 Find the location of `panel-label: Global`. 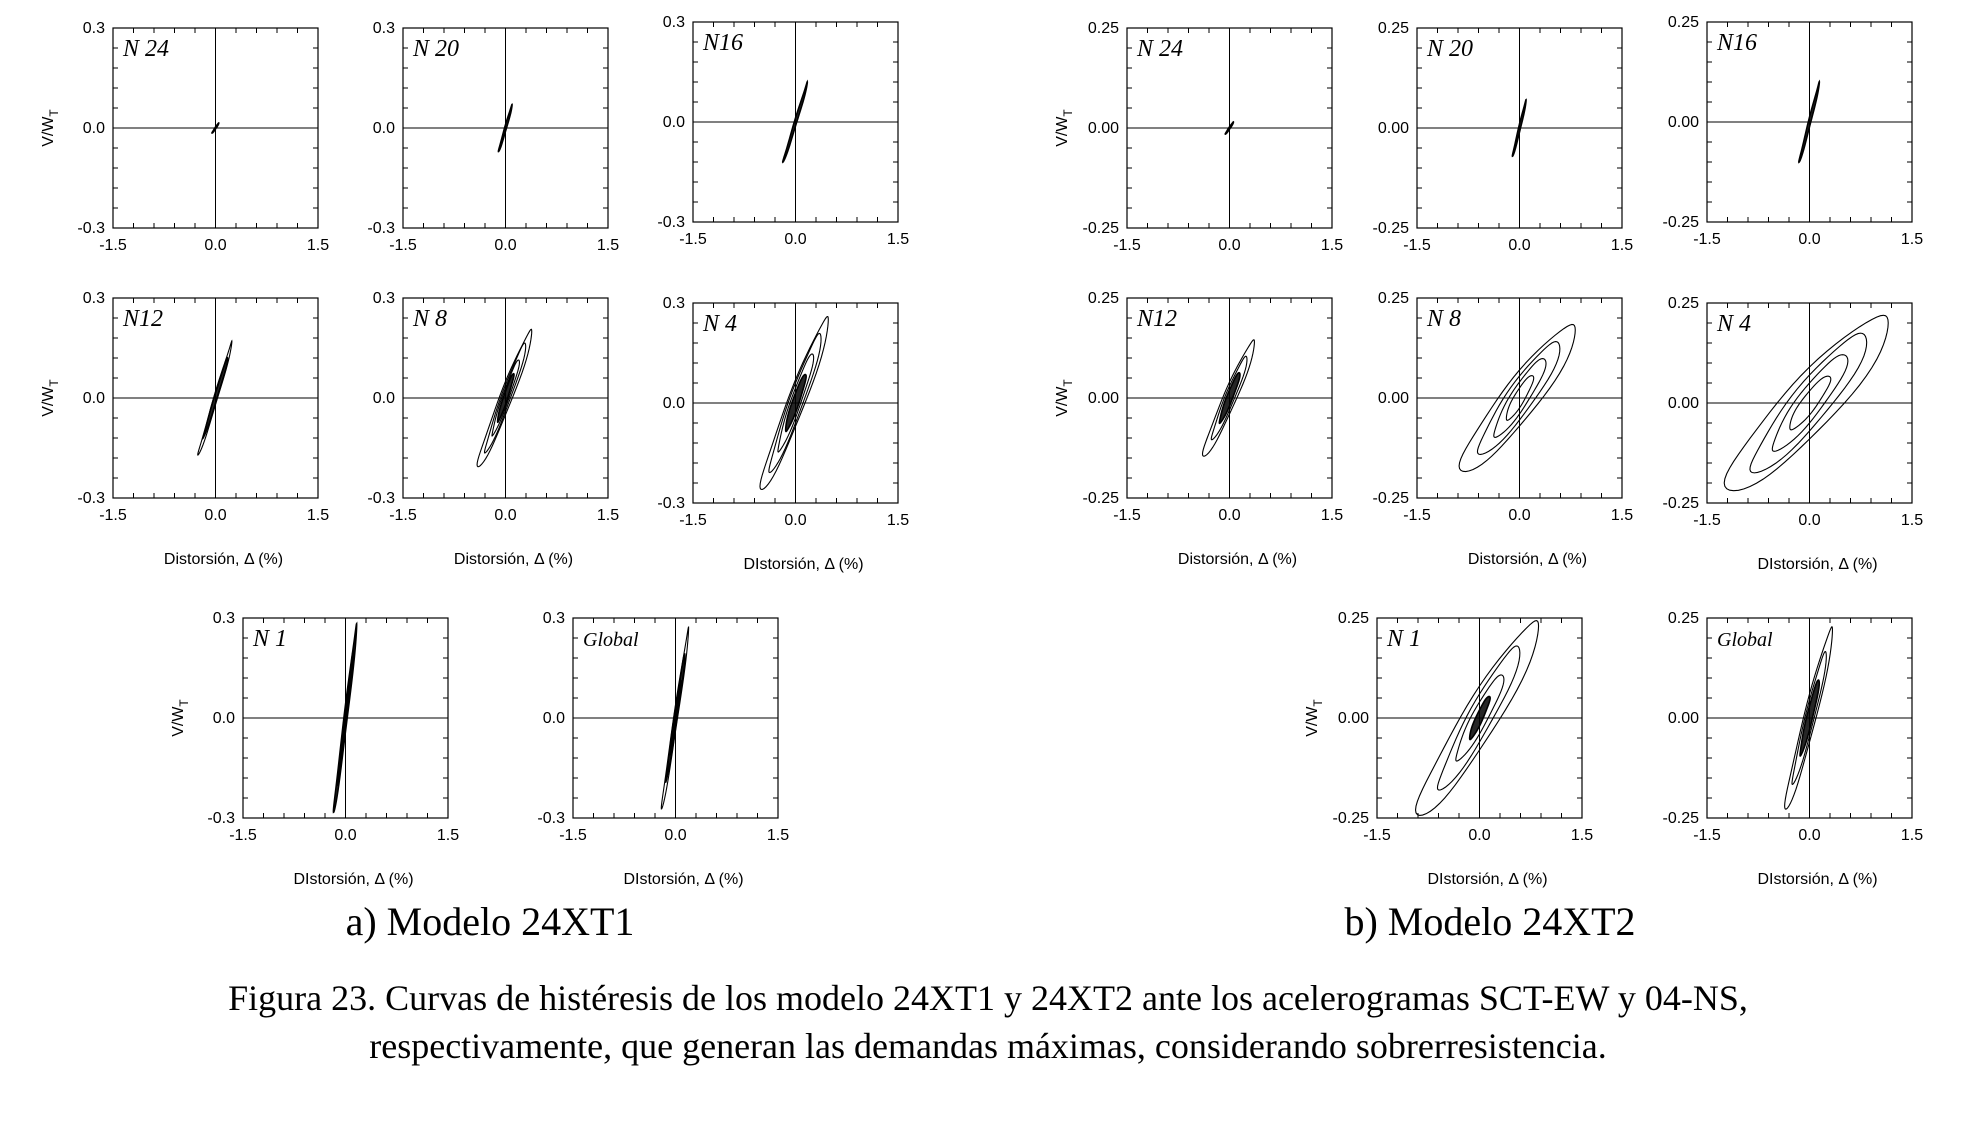

panel-label: Global is located at coordinates (611, 640).